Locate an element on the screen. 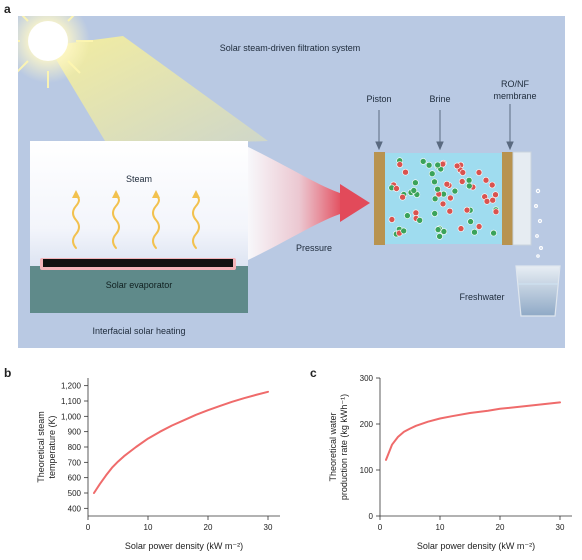  pressure-label: Pressure is located at coordinates (314, 248).